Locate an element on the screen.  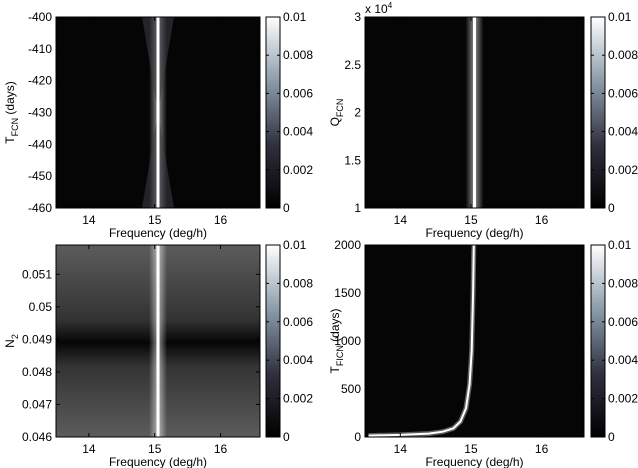
y-tick-label: -410 is located at coordinates (40, 49).